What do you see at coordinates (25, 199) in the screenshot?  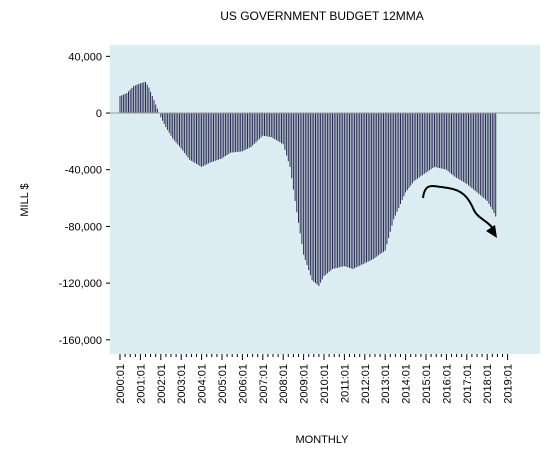 I see `y-axis-label: MILL $` at bounding box center [25, 199].